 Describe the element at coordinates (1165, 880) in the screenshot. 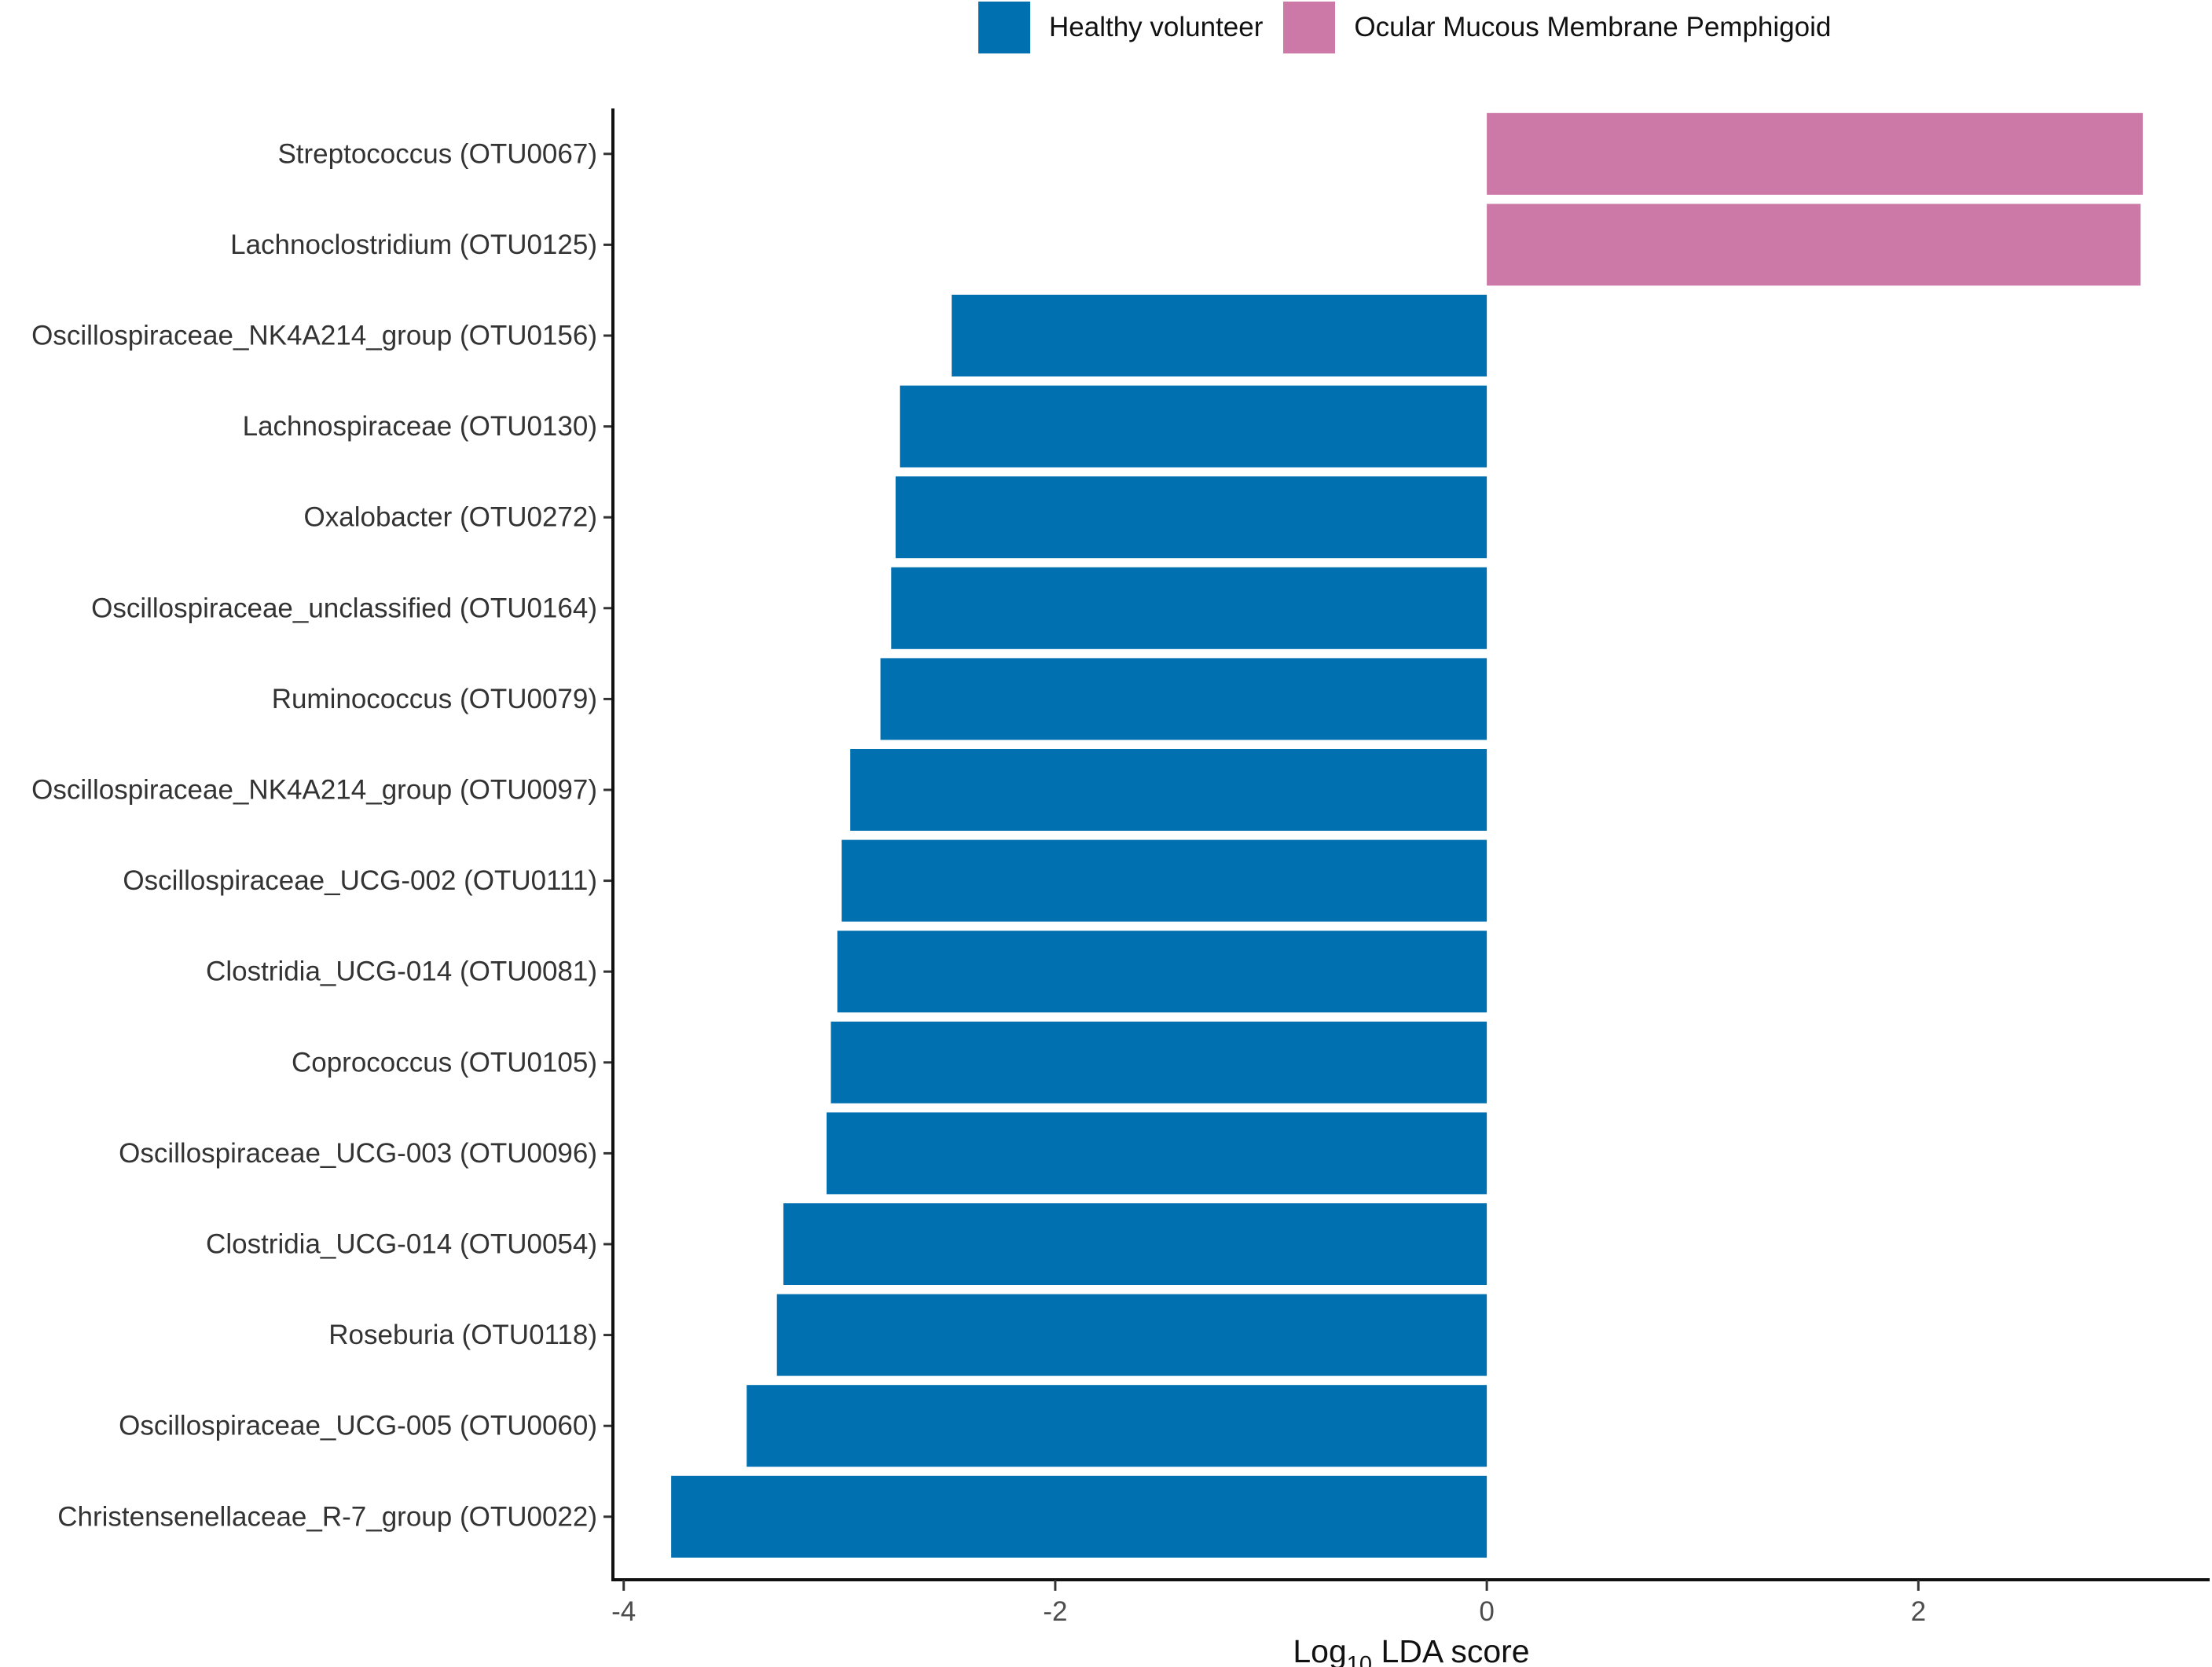

I see `bar-oscillospiraceae-ucg-002-otu0111` at that location.